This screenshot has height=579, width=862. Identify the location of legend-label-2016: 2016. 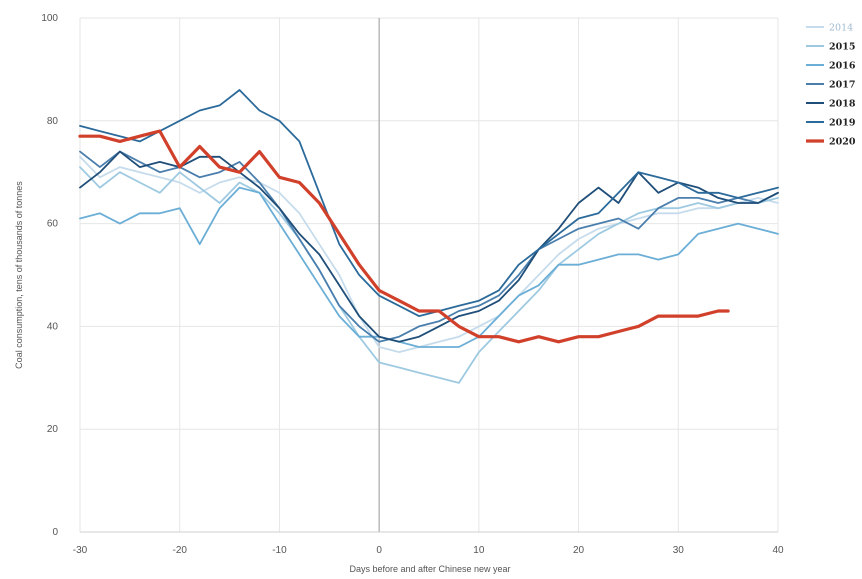
(842, 66).